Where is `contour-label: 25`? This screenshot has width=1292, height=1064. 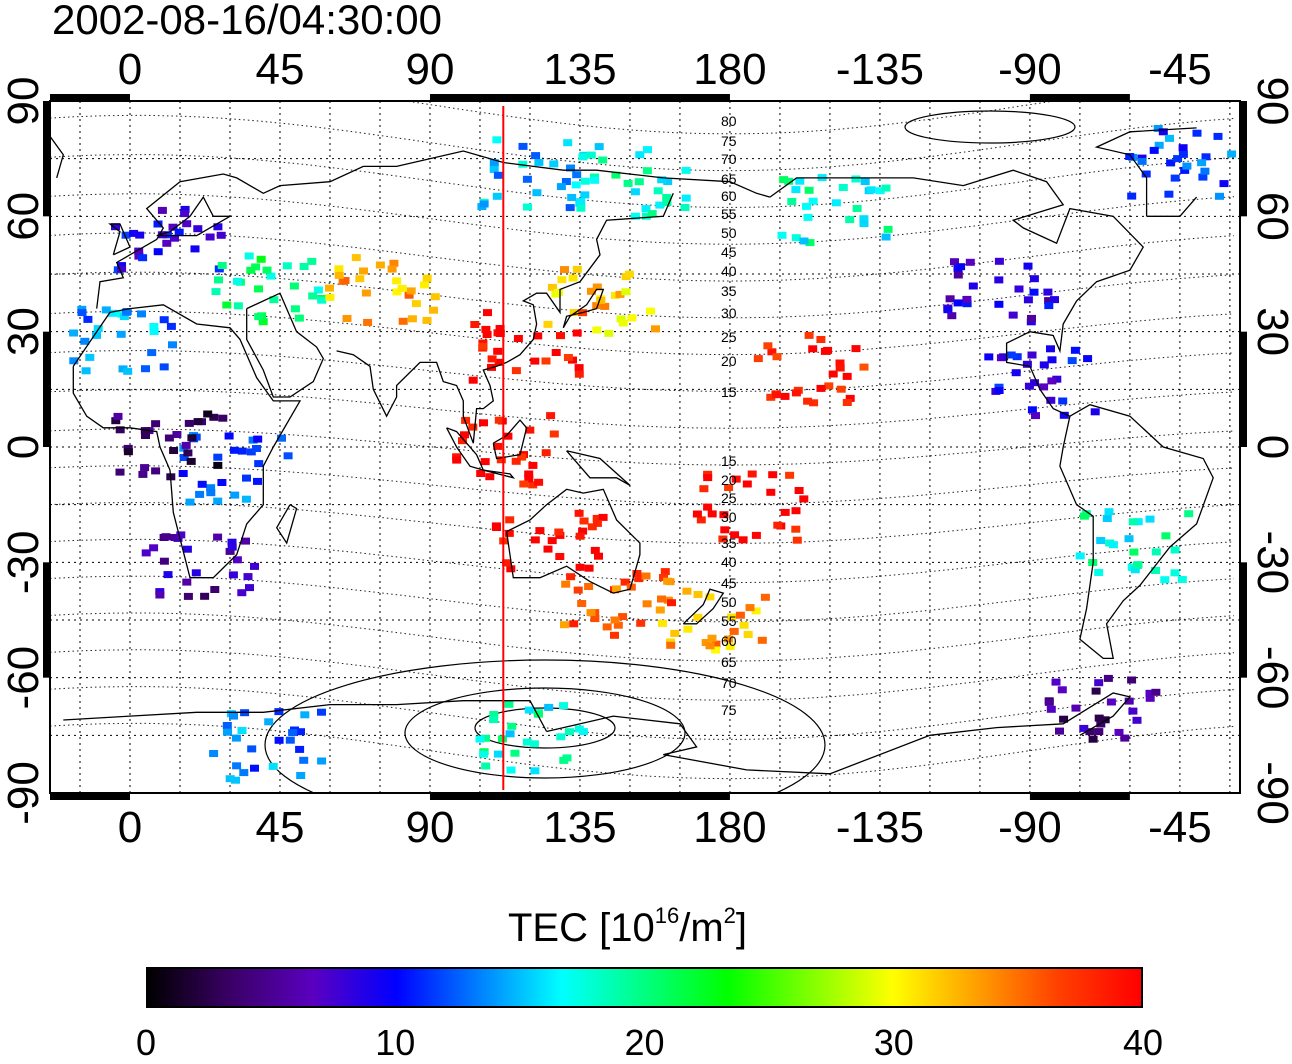
contour-label: 25 is located at coordinates (729, 498).